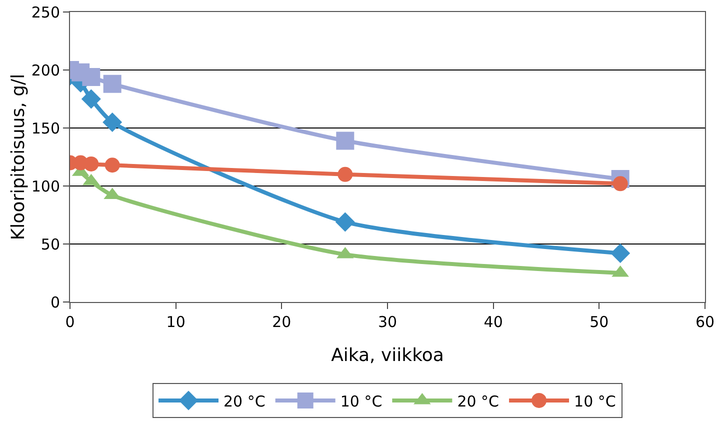 The width and height of the screenshot is (717, 430). I want to click on y-tick-label: 0, so click(55, 302).